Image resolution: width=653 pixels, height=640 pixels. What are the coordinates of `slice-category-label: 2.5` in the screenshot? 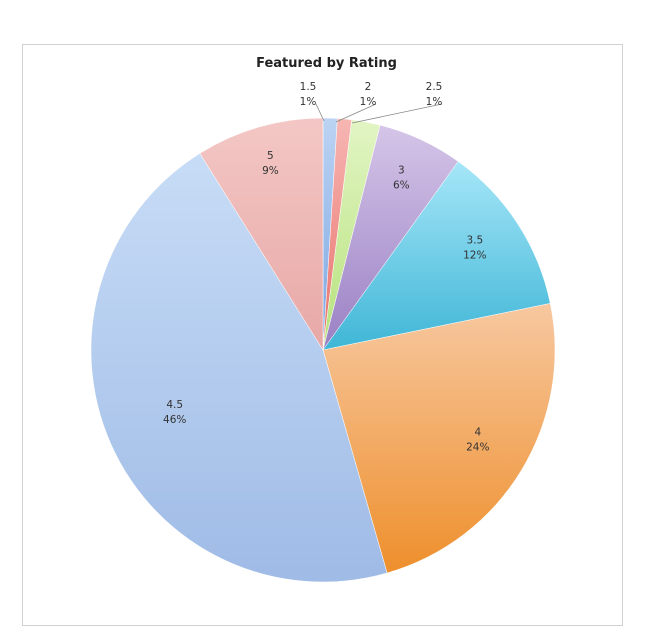 It's located at (434, 87).